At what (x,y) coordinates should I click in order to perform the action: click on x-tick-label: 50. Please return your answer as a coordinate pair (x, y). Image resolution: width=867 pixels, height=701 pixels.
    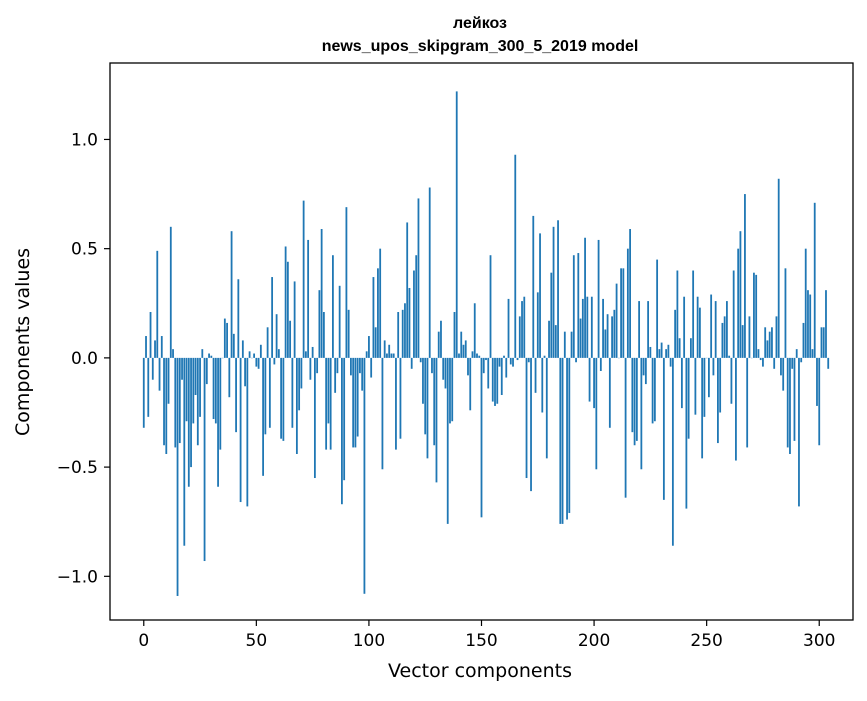
    Looking at the image, I should click on (257, 641).